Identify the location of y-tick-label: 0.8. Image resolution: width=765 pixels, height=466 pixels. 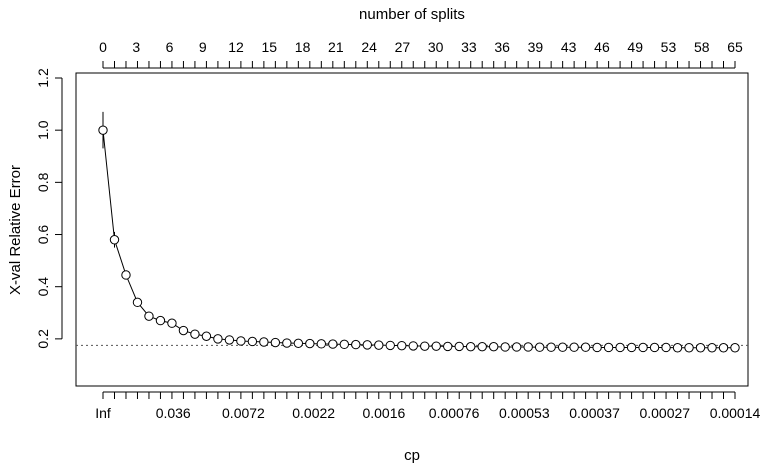
(43, 182).